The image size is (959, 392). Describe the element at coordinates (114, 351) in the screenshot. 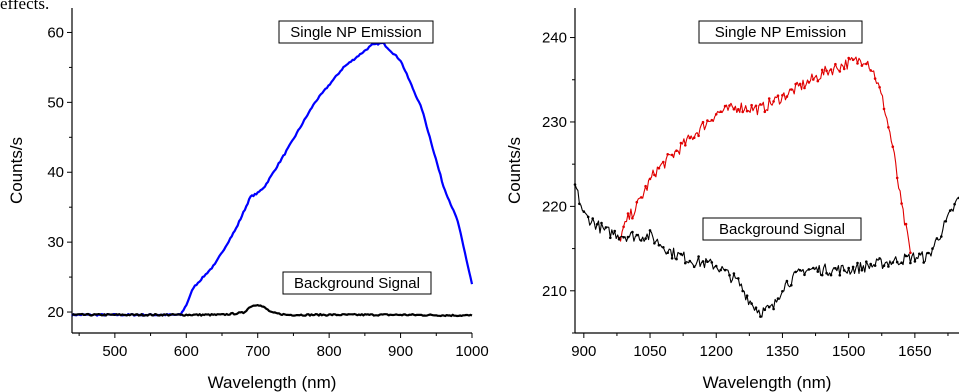

I see `x-tick-label: 500` at that location.